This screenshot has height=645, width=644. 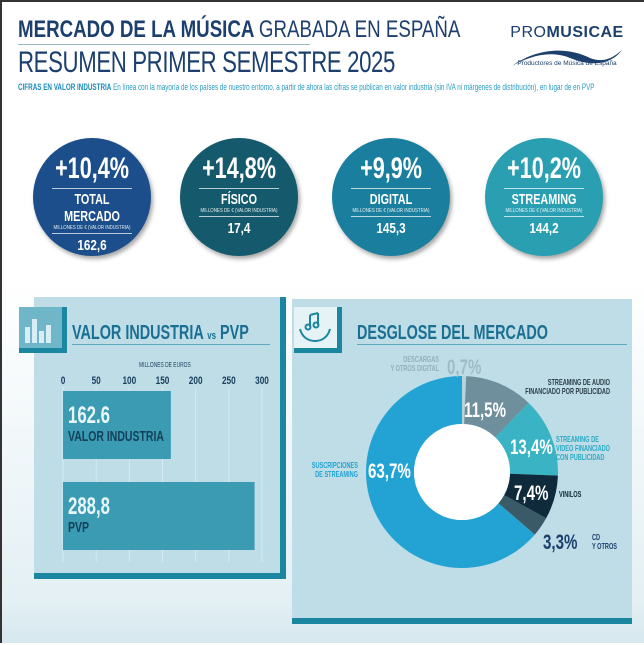 What do you see at coordinates (234, 333) in the screenshot?
I see `title-b: PVP` at bounding box center [234, 333].